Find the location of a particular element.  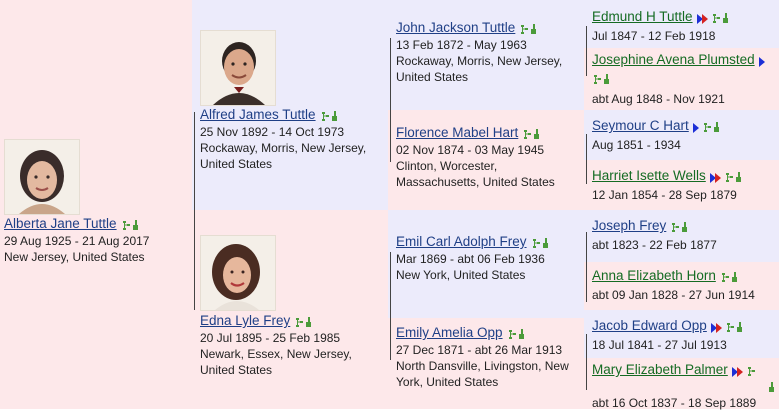

connector-gp-father is located at coordinates (390, 100).